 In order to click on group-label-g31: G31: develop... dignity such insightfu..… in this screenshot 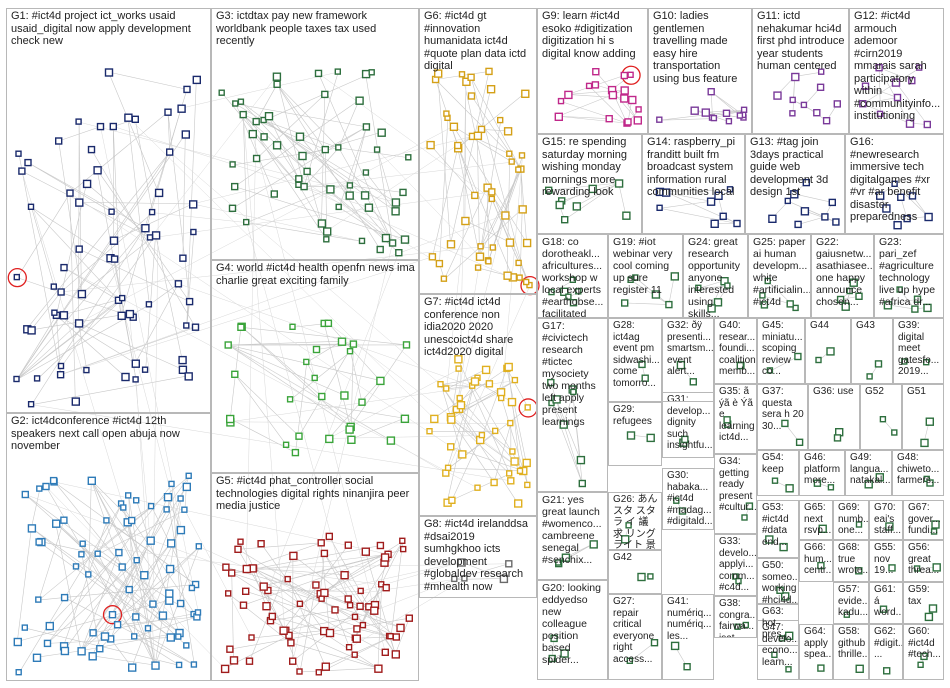, I will do `click(690, 422)`.